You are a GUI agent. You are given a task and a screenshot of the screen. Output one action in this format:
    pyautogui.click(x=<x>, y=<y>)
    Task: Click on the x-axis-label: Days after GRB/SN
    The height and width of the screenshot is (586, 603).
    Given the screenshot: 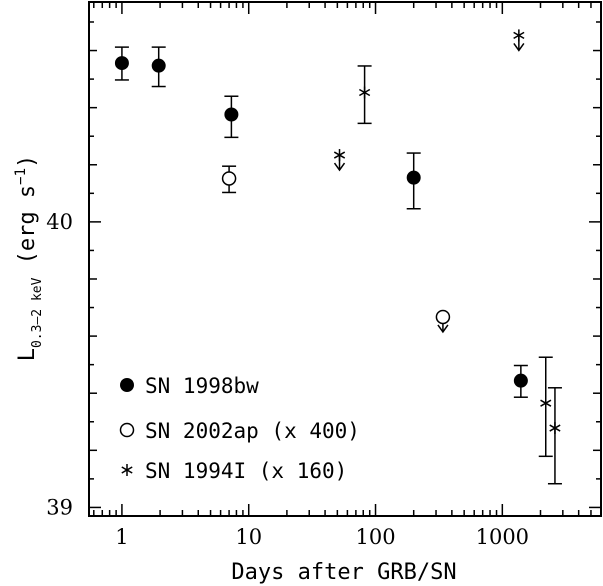 What is the action you would take?
    pyautogui.click(x=343, y=572)
    